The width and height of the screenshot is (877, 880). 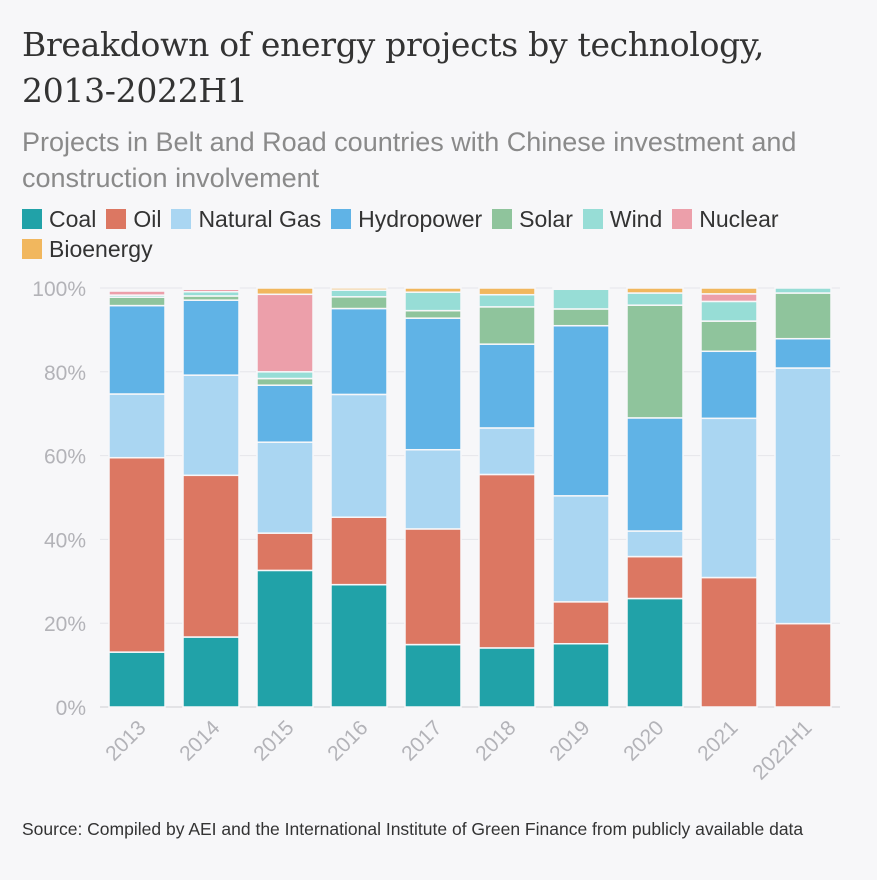 What do you see at coordinates (739, 218) in the screenshot?
I see `legend-label: Nuclear` at bounding box center [739, 218].